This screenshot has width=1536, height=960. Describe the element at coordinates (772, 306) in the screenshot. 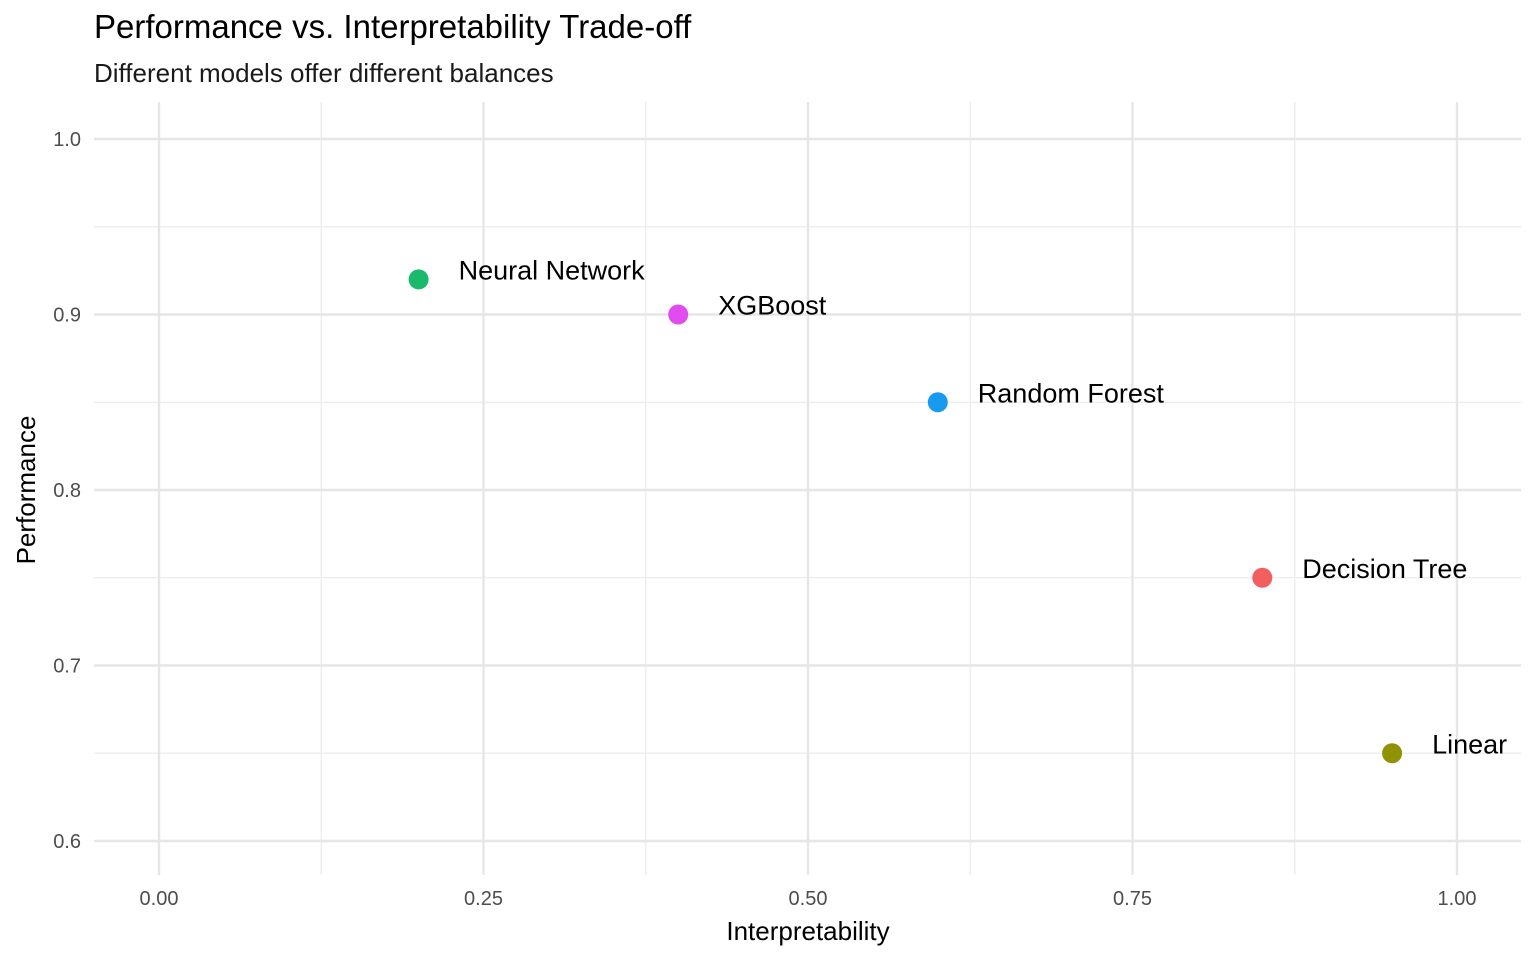

I see `point-label: XGBoost` at that location.